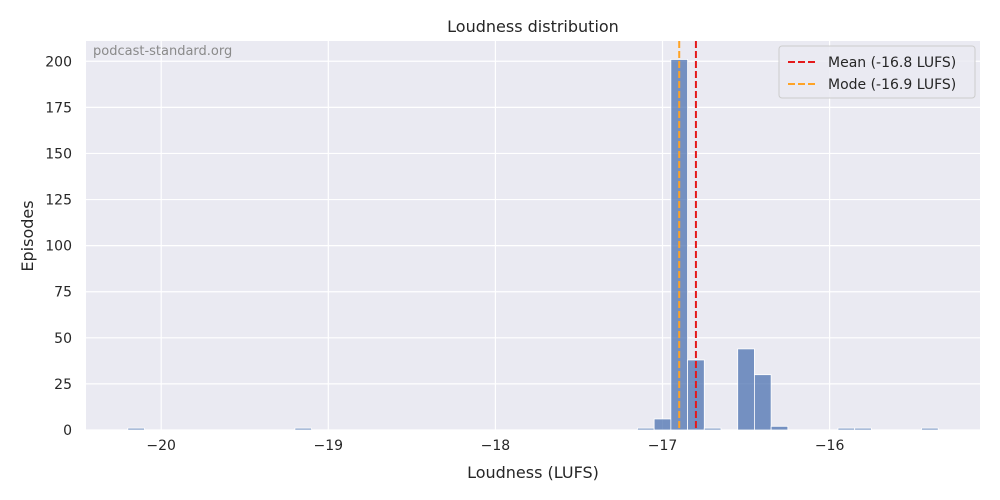 The image size is (1000, 500). What do you see at coordinates (27, 235) in the screenshot?
I see `y-axis-label: Episodes` at bounding box center [27, 235].